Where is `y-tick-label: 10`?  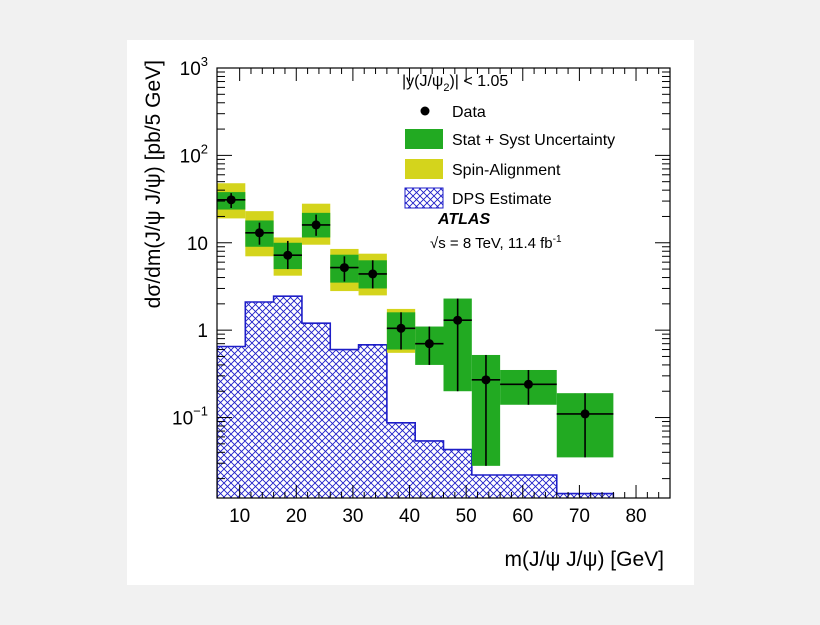
y-tick-label: 10 is located at coordinates (197, 244).